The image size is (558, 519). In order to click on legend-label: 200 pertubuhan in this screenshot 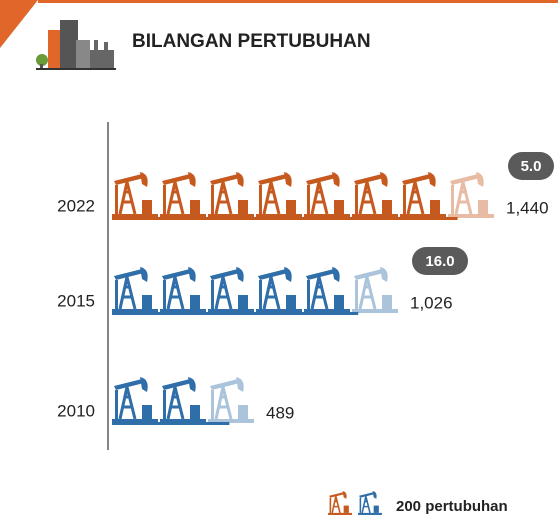, I will do `click(452, 506)`.